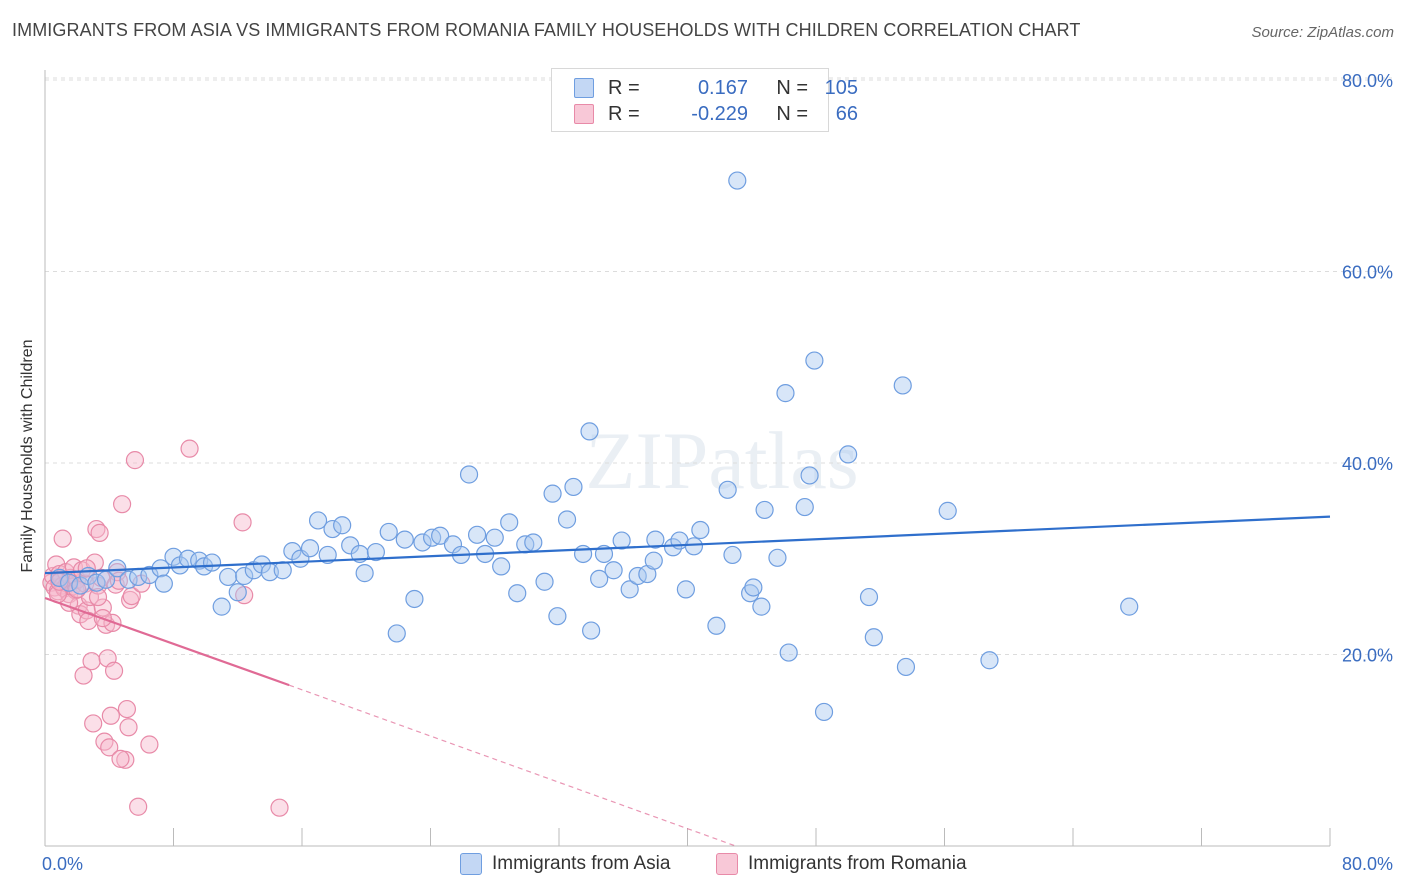 Image resolution: width=1406 pixels, height=892 pixels. What do you see at coordinates (27, 456) in the screenshot?
I see `y-axis-label: Family Households with Children` at bounding box center [27, 456].